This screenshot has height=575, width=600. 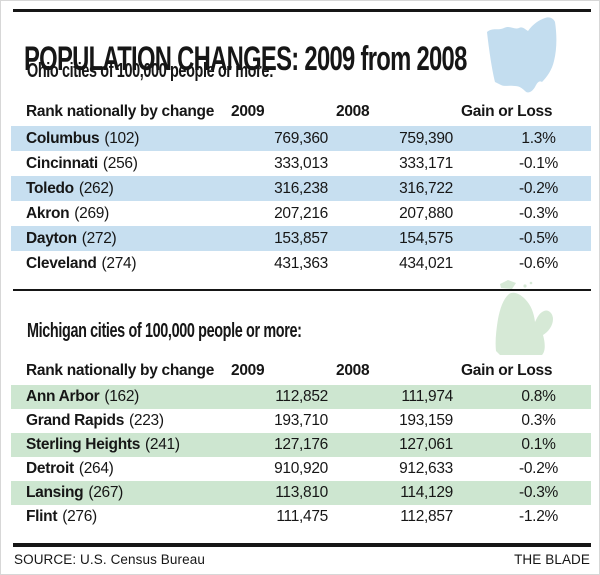 What do you see at coordinates (99, 238) in the screenshot?
I see `city-rank: (272)` at bounding box center [99, 238].